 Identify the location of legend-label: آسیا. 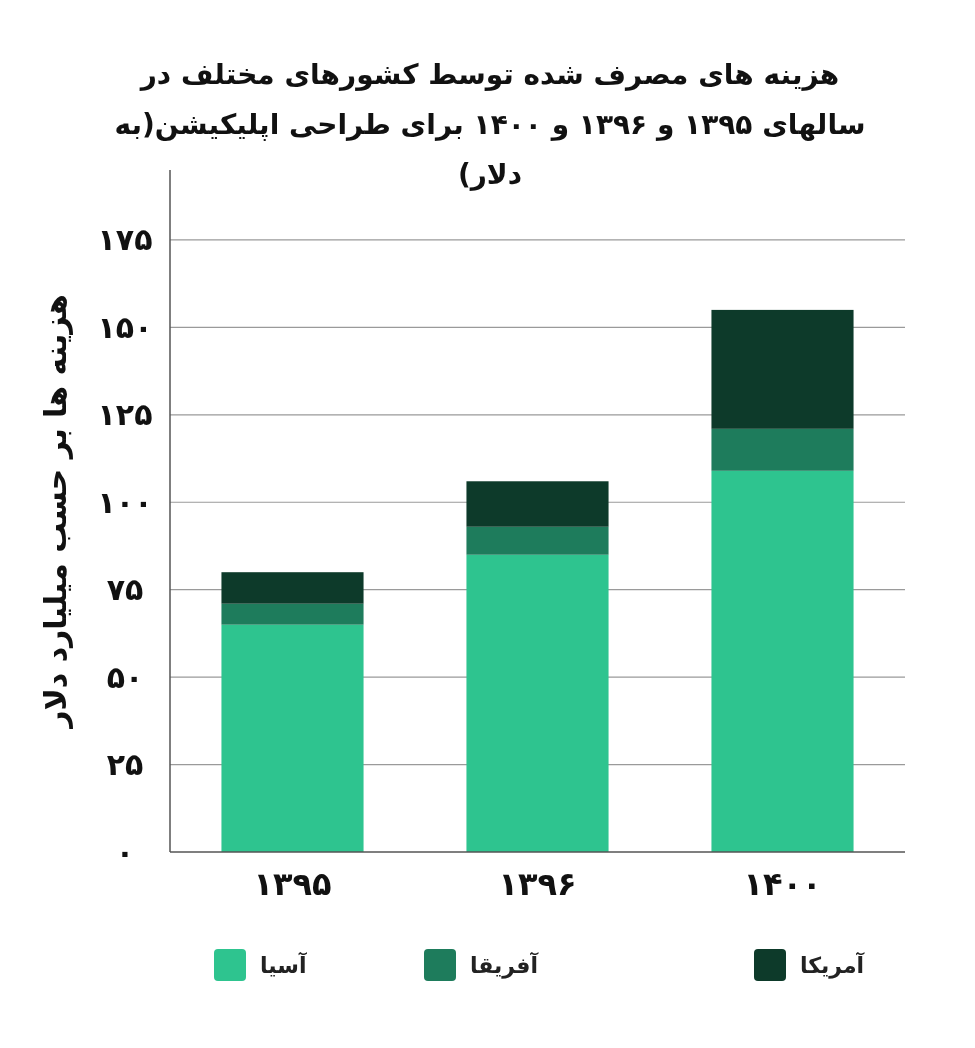
(283, 964).